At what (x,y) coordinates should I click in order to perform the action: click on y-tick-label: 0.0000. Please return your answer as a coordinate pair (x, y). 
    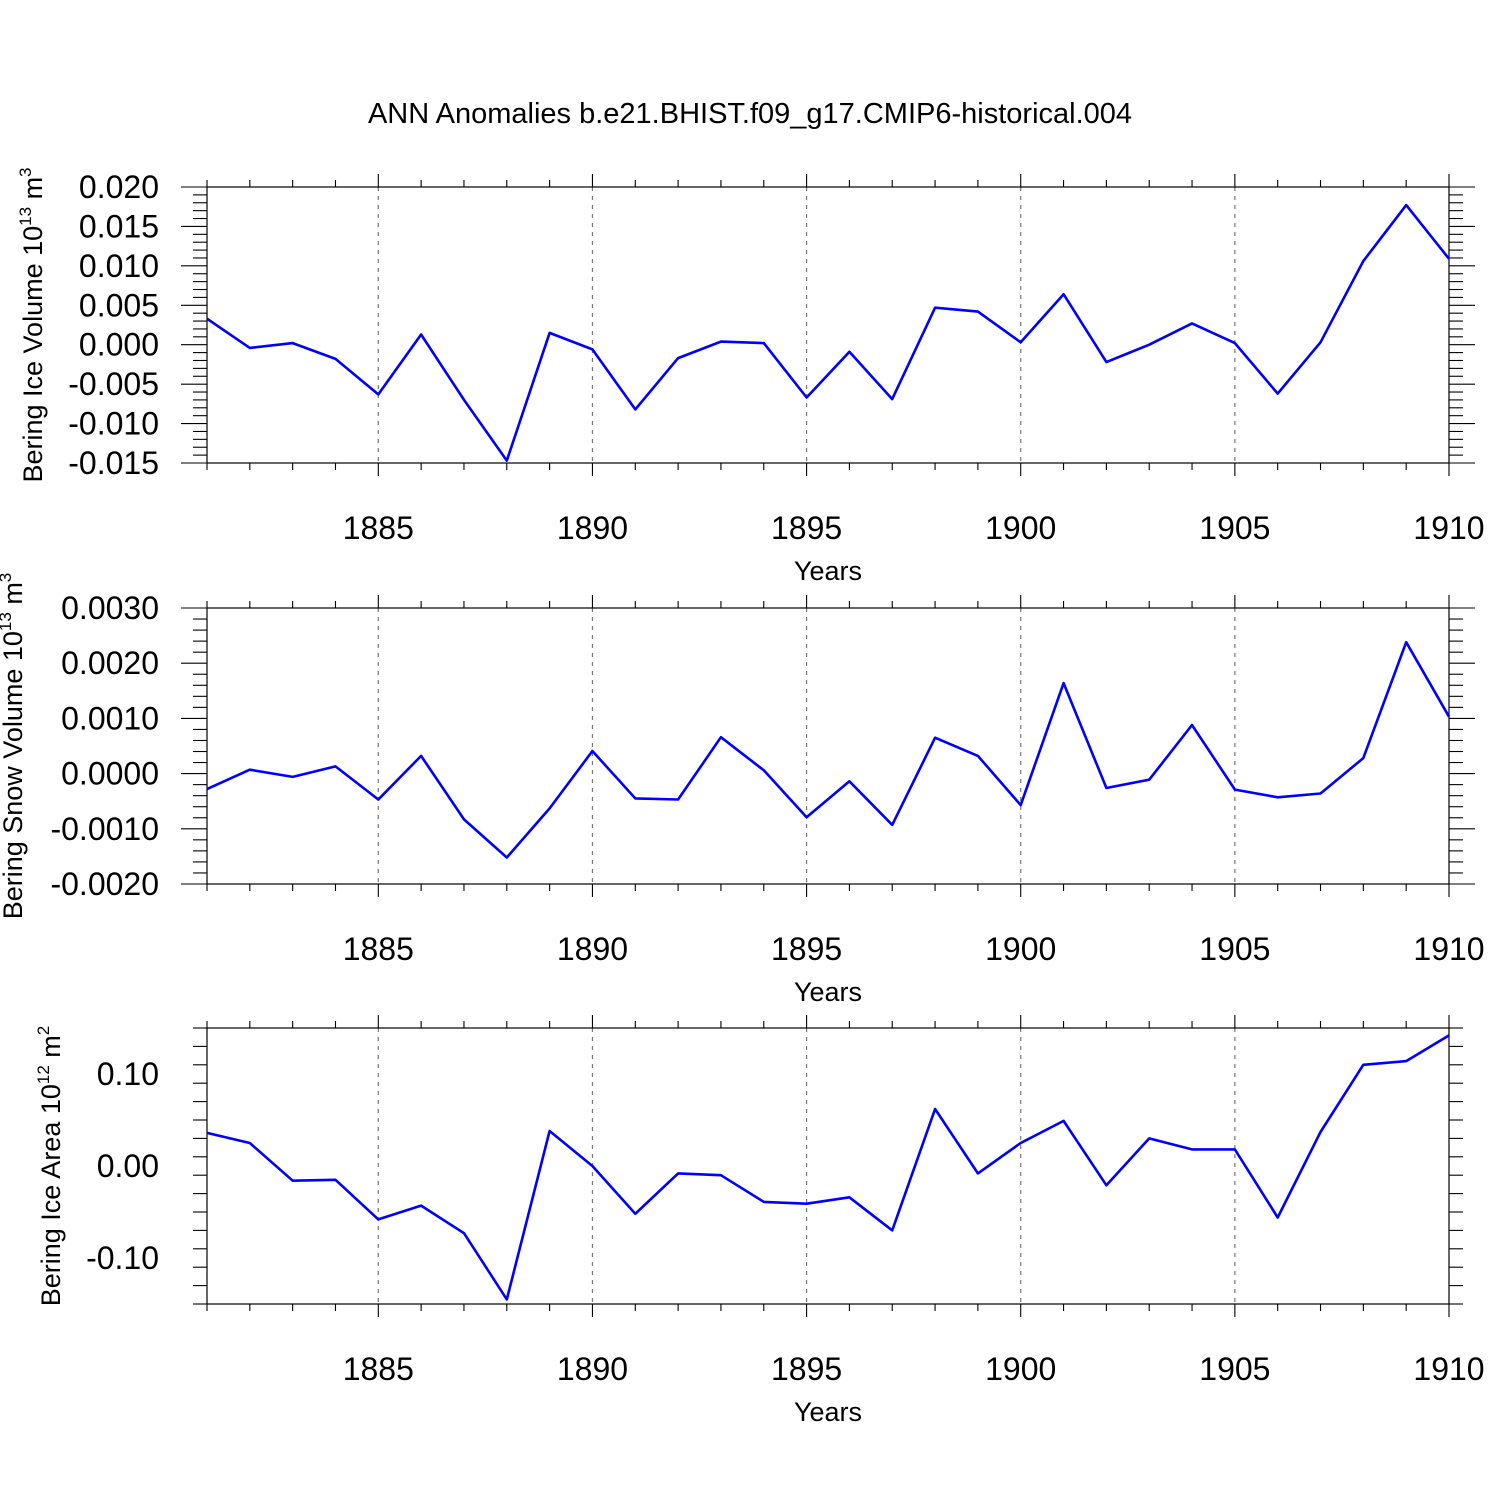
    Looking at the image, I should click on (110, 774).